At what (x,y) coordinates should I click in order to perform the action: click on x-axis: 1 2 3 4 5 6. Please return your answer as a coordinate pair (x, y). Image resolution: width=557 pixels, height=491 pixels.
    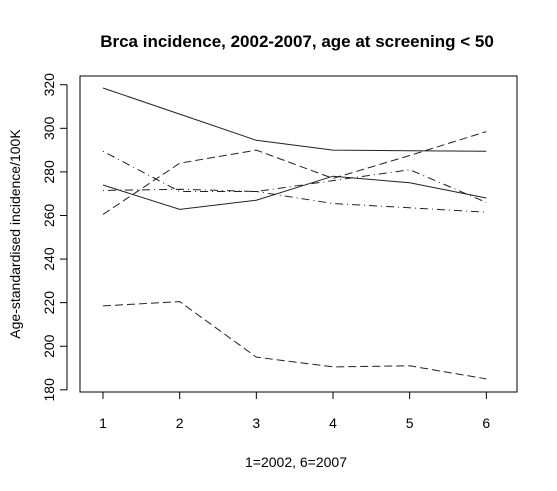
    Looking at the image, I should click on (294, 411).